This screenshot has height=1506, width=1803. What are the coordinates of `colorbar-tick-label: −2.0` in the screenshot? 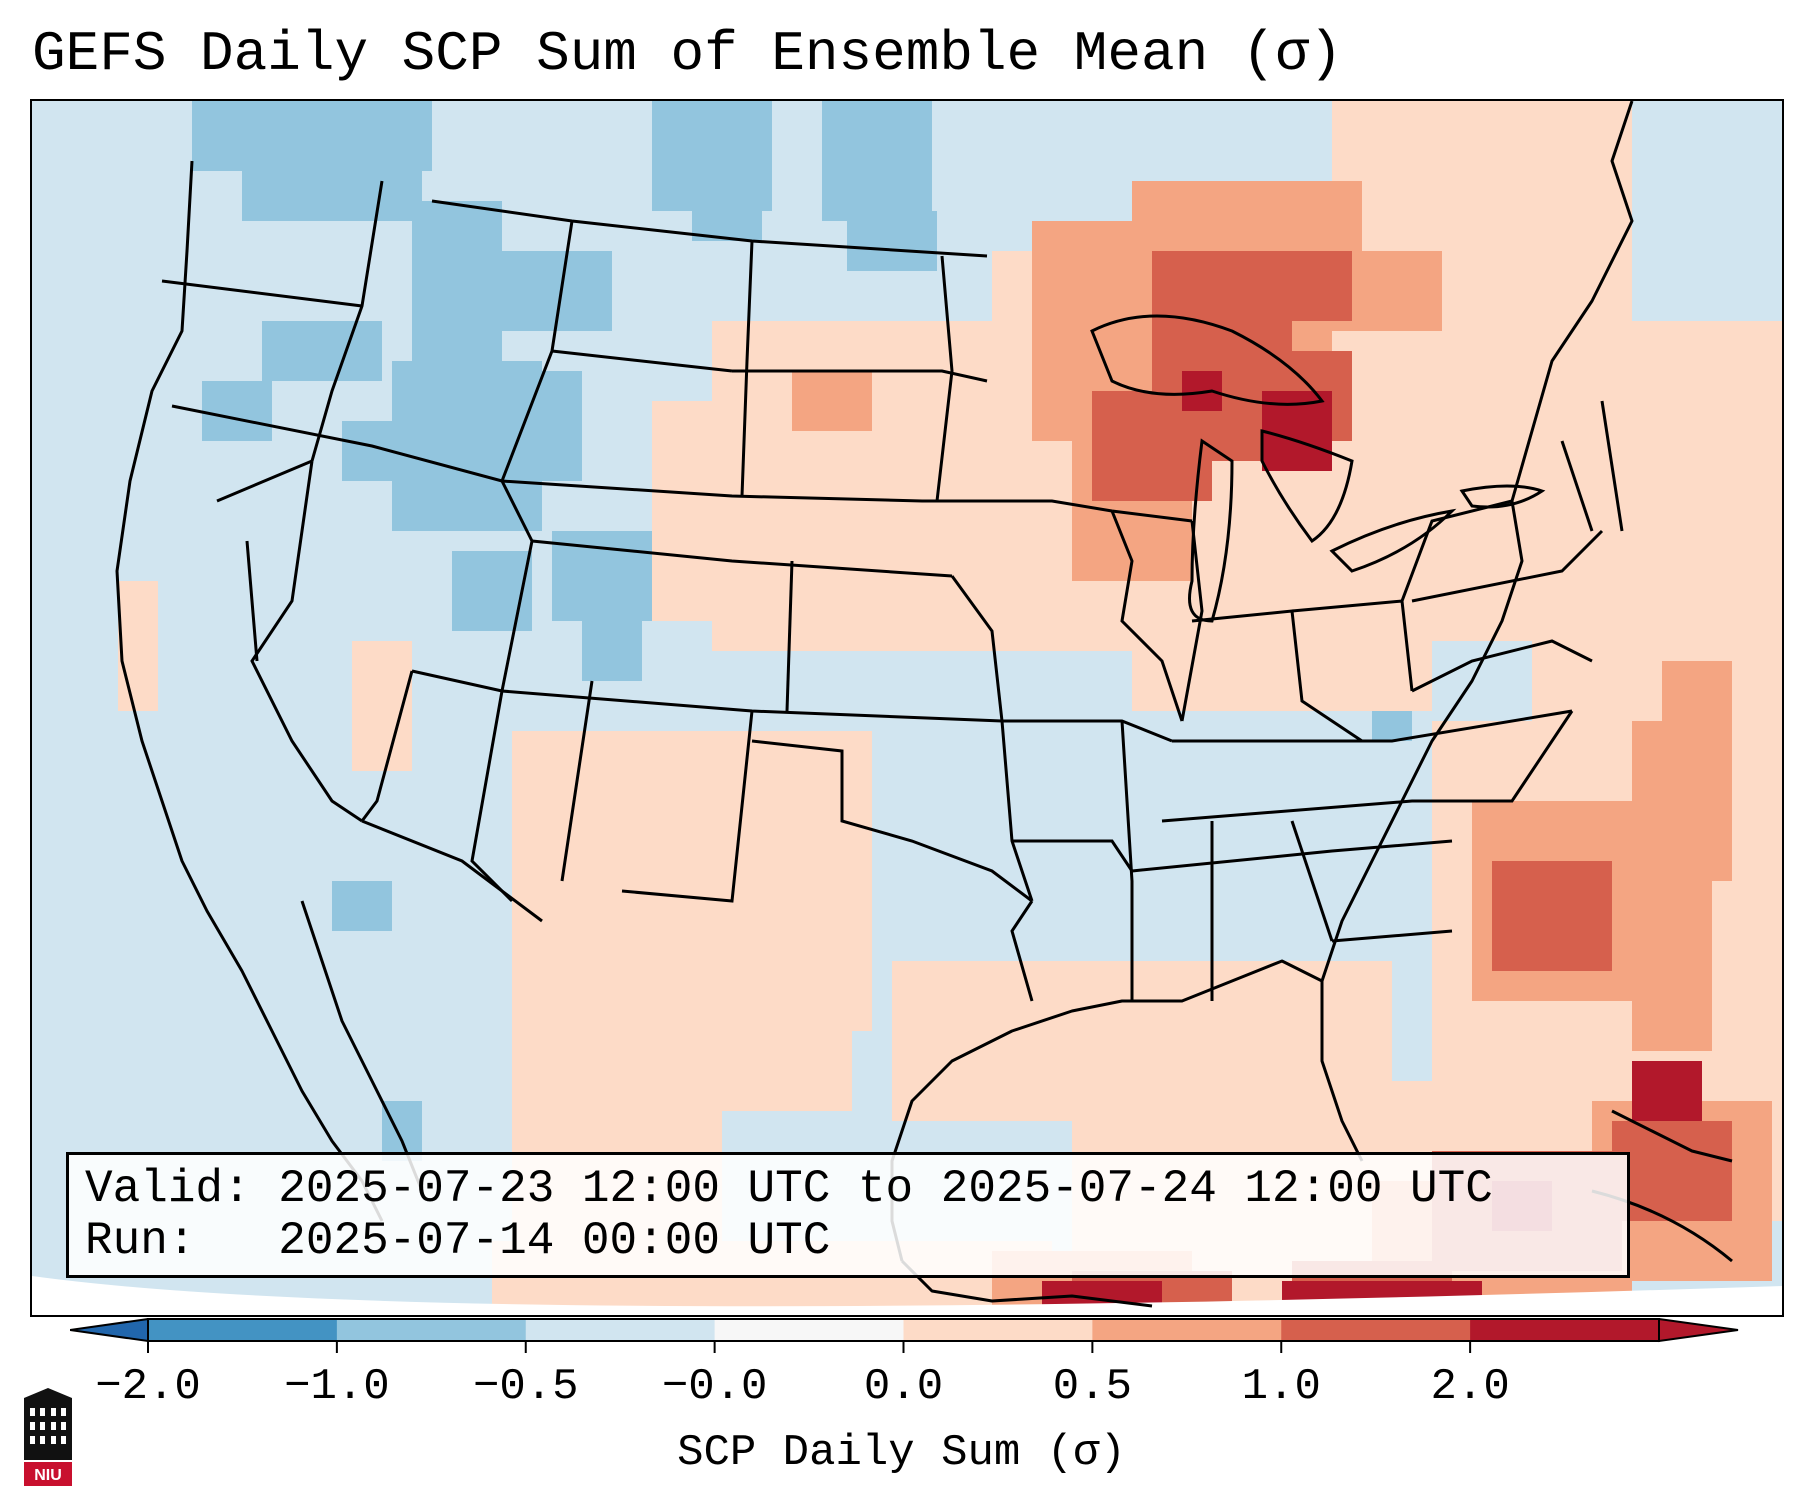 It's located at (148, 1387).